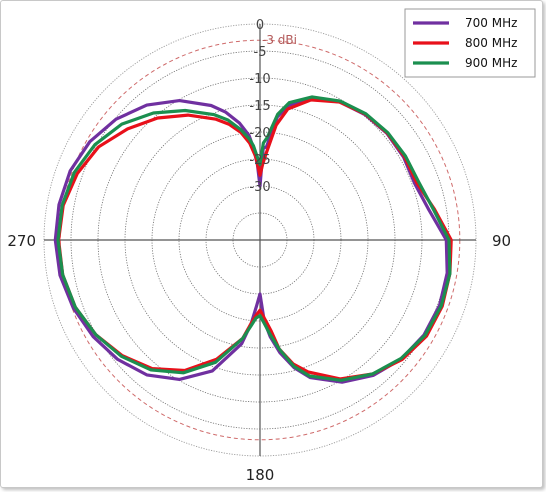  Describe the element at coordinates (259, 106) in the screenshot. I see `radial-tick-label: -15` at that location.